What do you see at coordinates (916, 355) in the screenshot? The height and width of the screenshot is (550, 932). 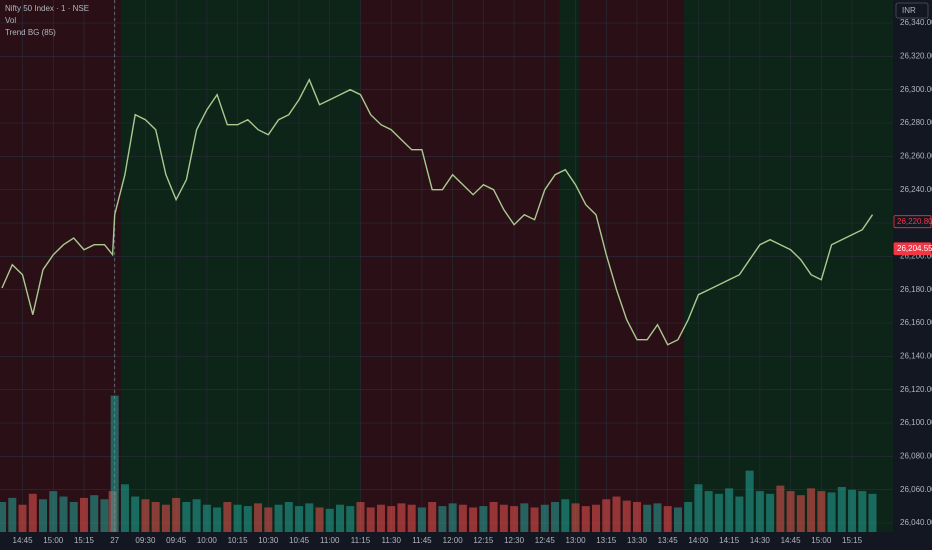 I see `y-tick-label: 26,140.00` at bounding box center [916, 355].